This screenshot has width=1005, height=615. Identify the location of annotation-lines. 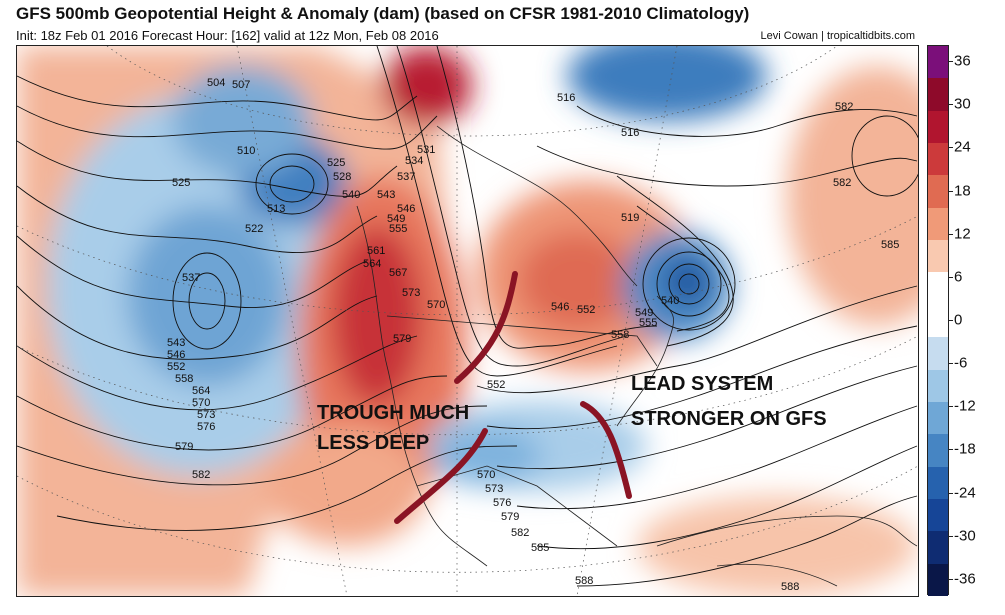
(513, 397).